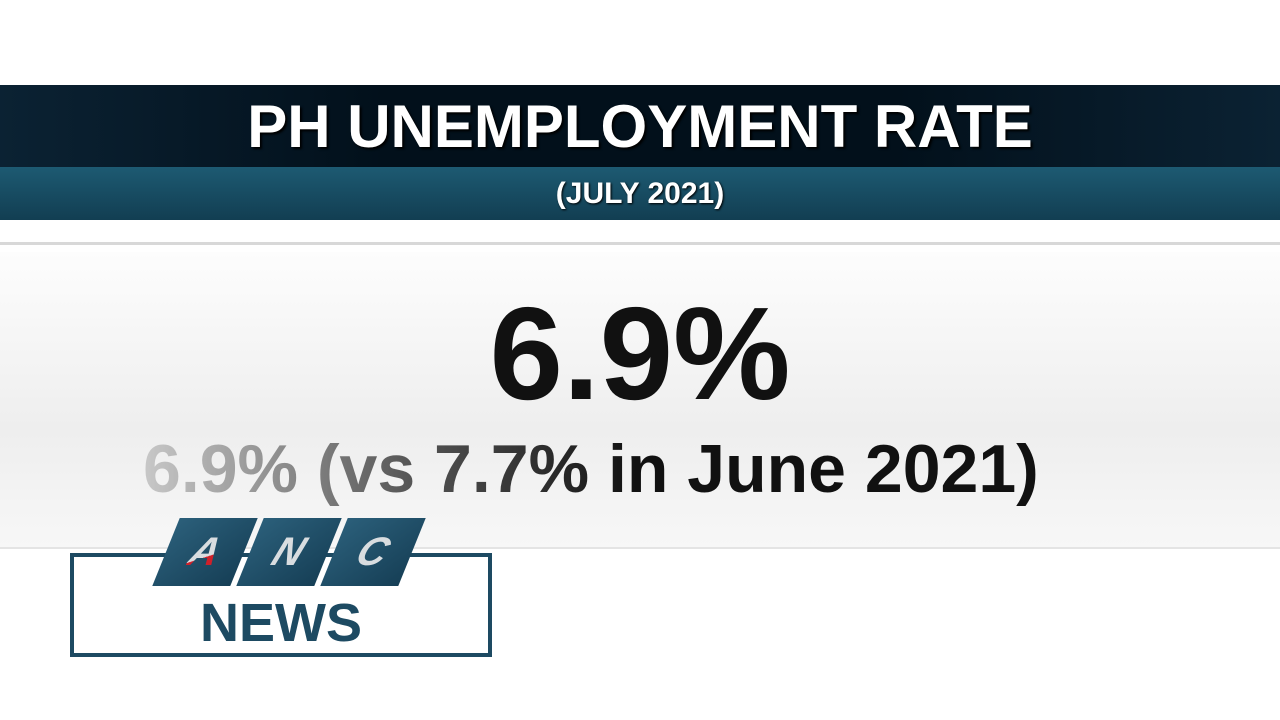 The image size is (1280, 720). I want to click on comparison-text: 6.9% (vs 7.7% in June 2021), so click(591, 469).